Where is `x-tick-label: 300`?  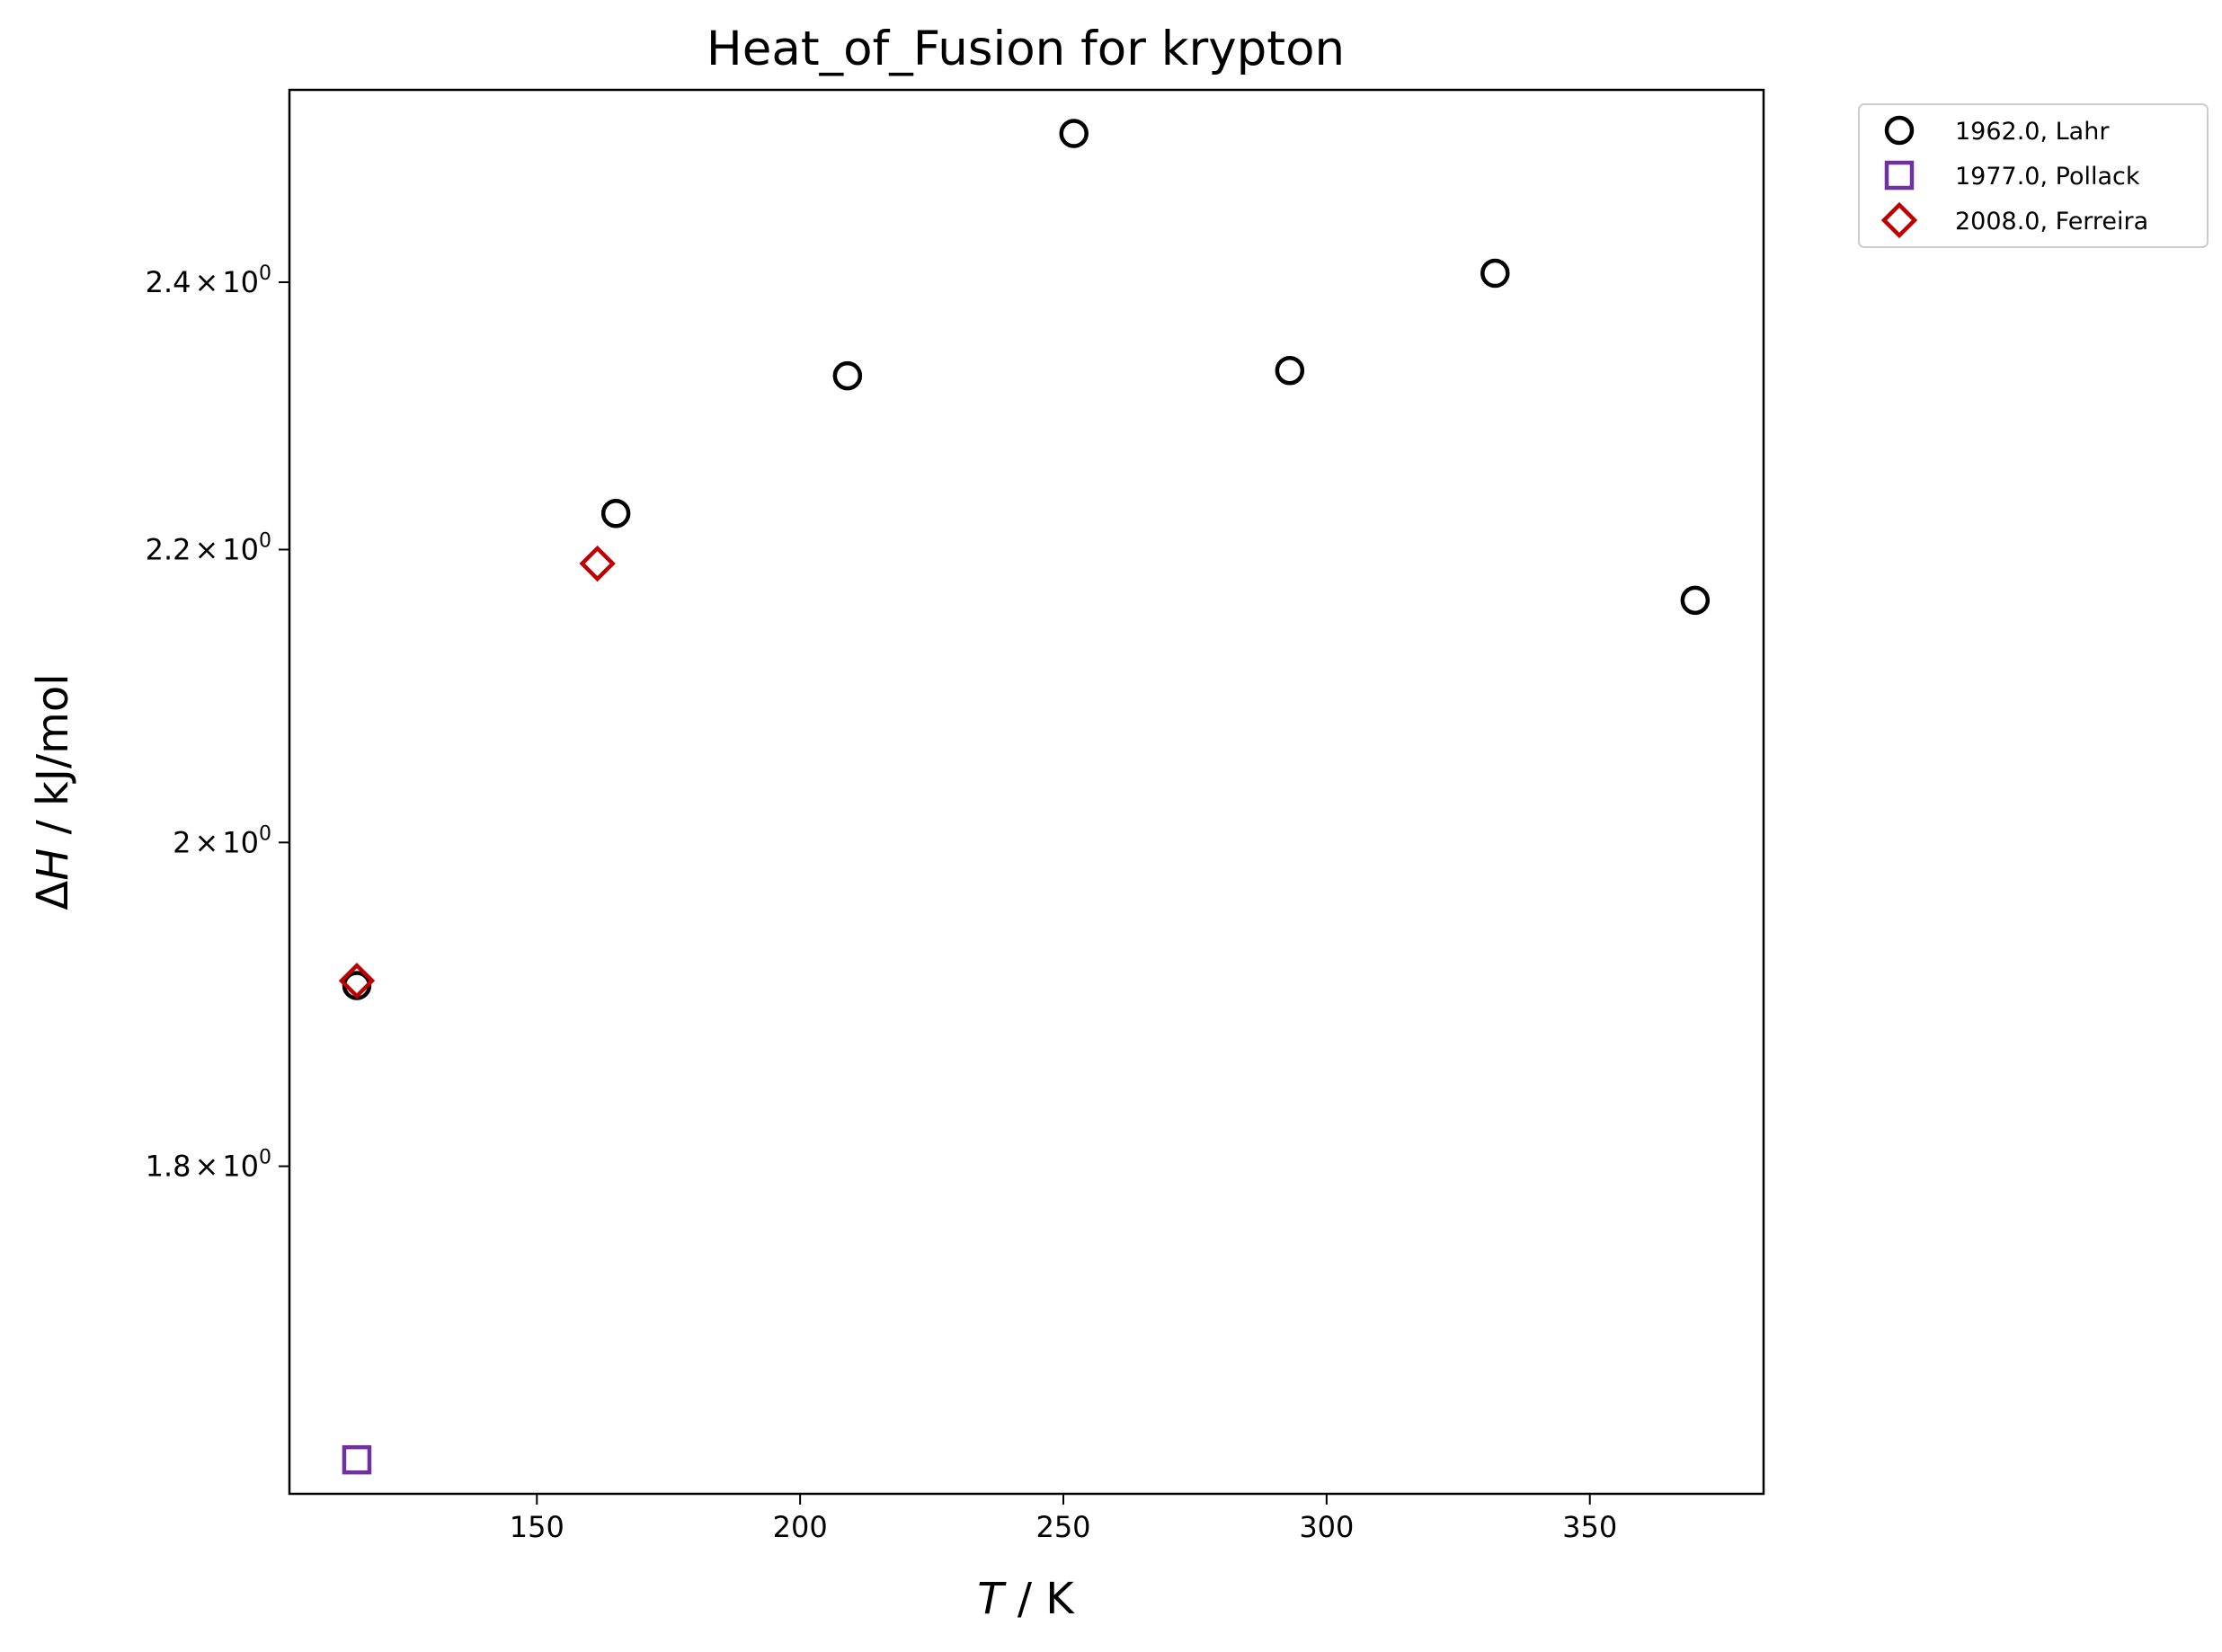
x-tick-label: 300 is located at coordinates (1326, 1527).